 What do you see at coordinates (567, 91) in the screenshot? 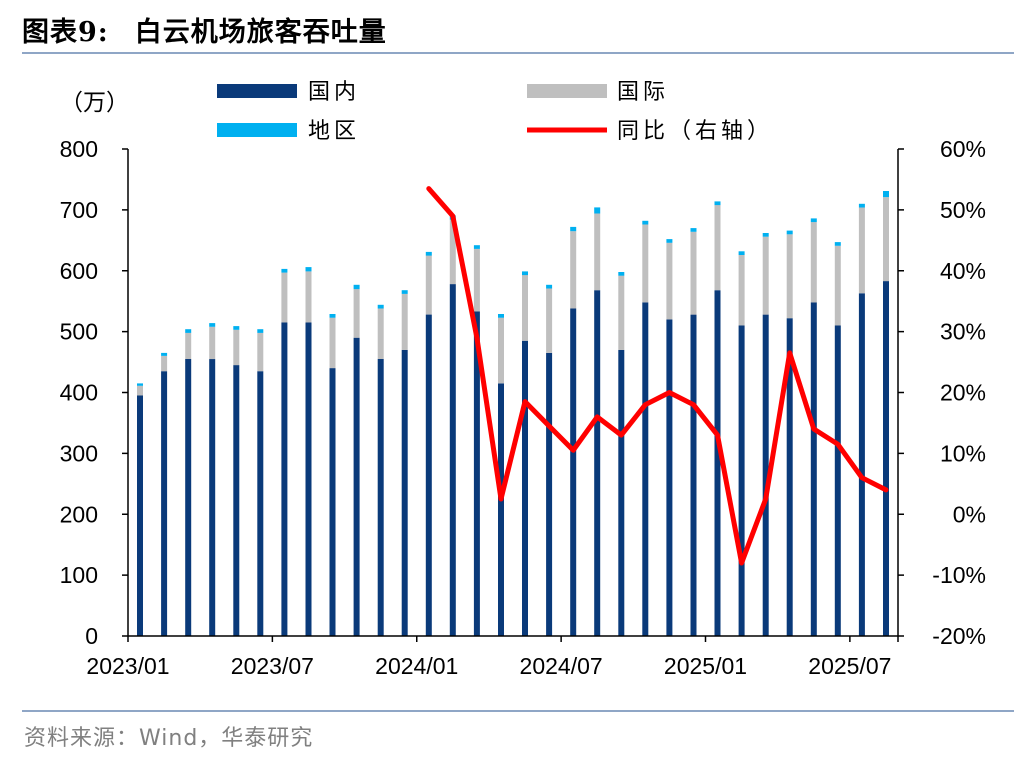
I see `legend-swatch-international` at bounding box center [567, 91].